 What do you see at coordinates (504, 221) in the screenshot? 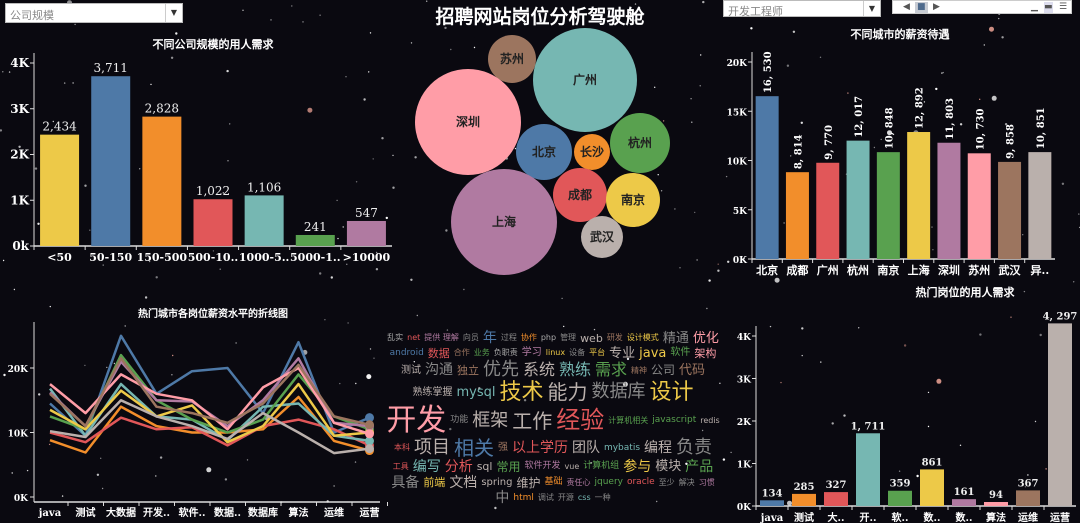
I see `city-bubble-label: 上海` at bounding box center [504, 221].